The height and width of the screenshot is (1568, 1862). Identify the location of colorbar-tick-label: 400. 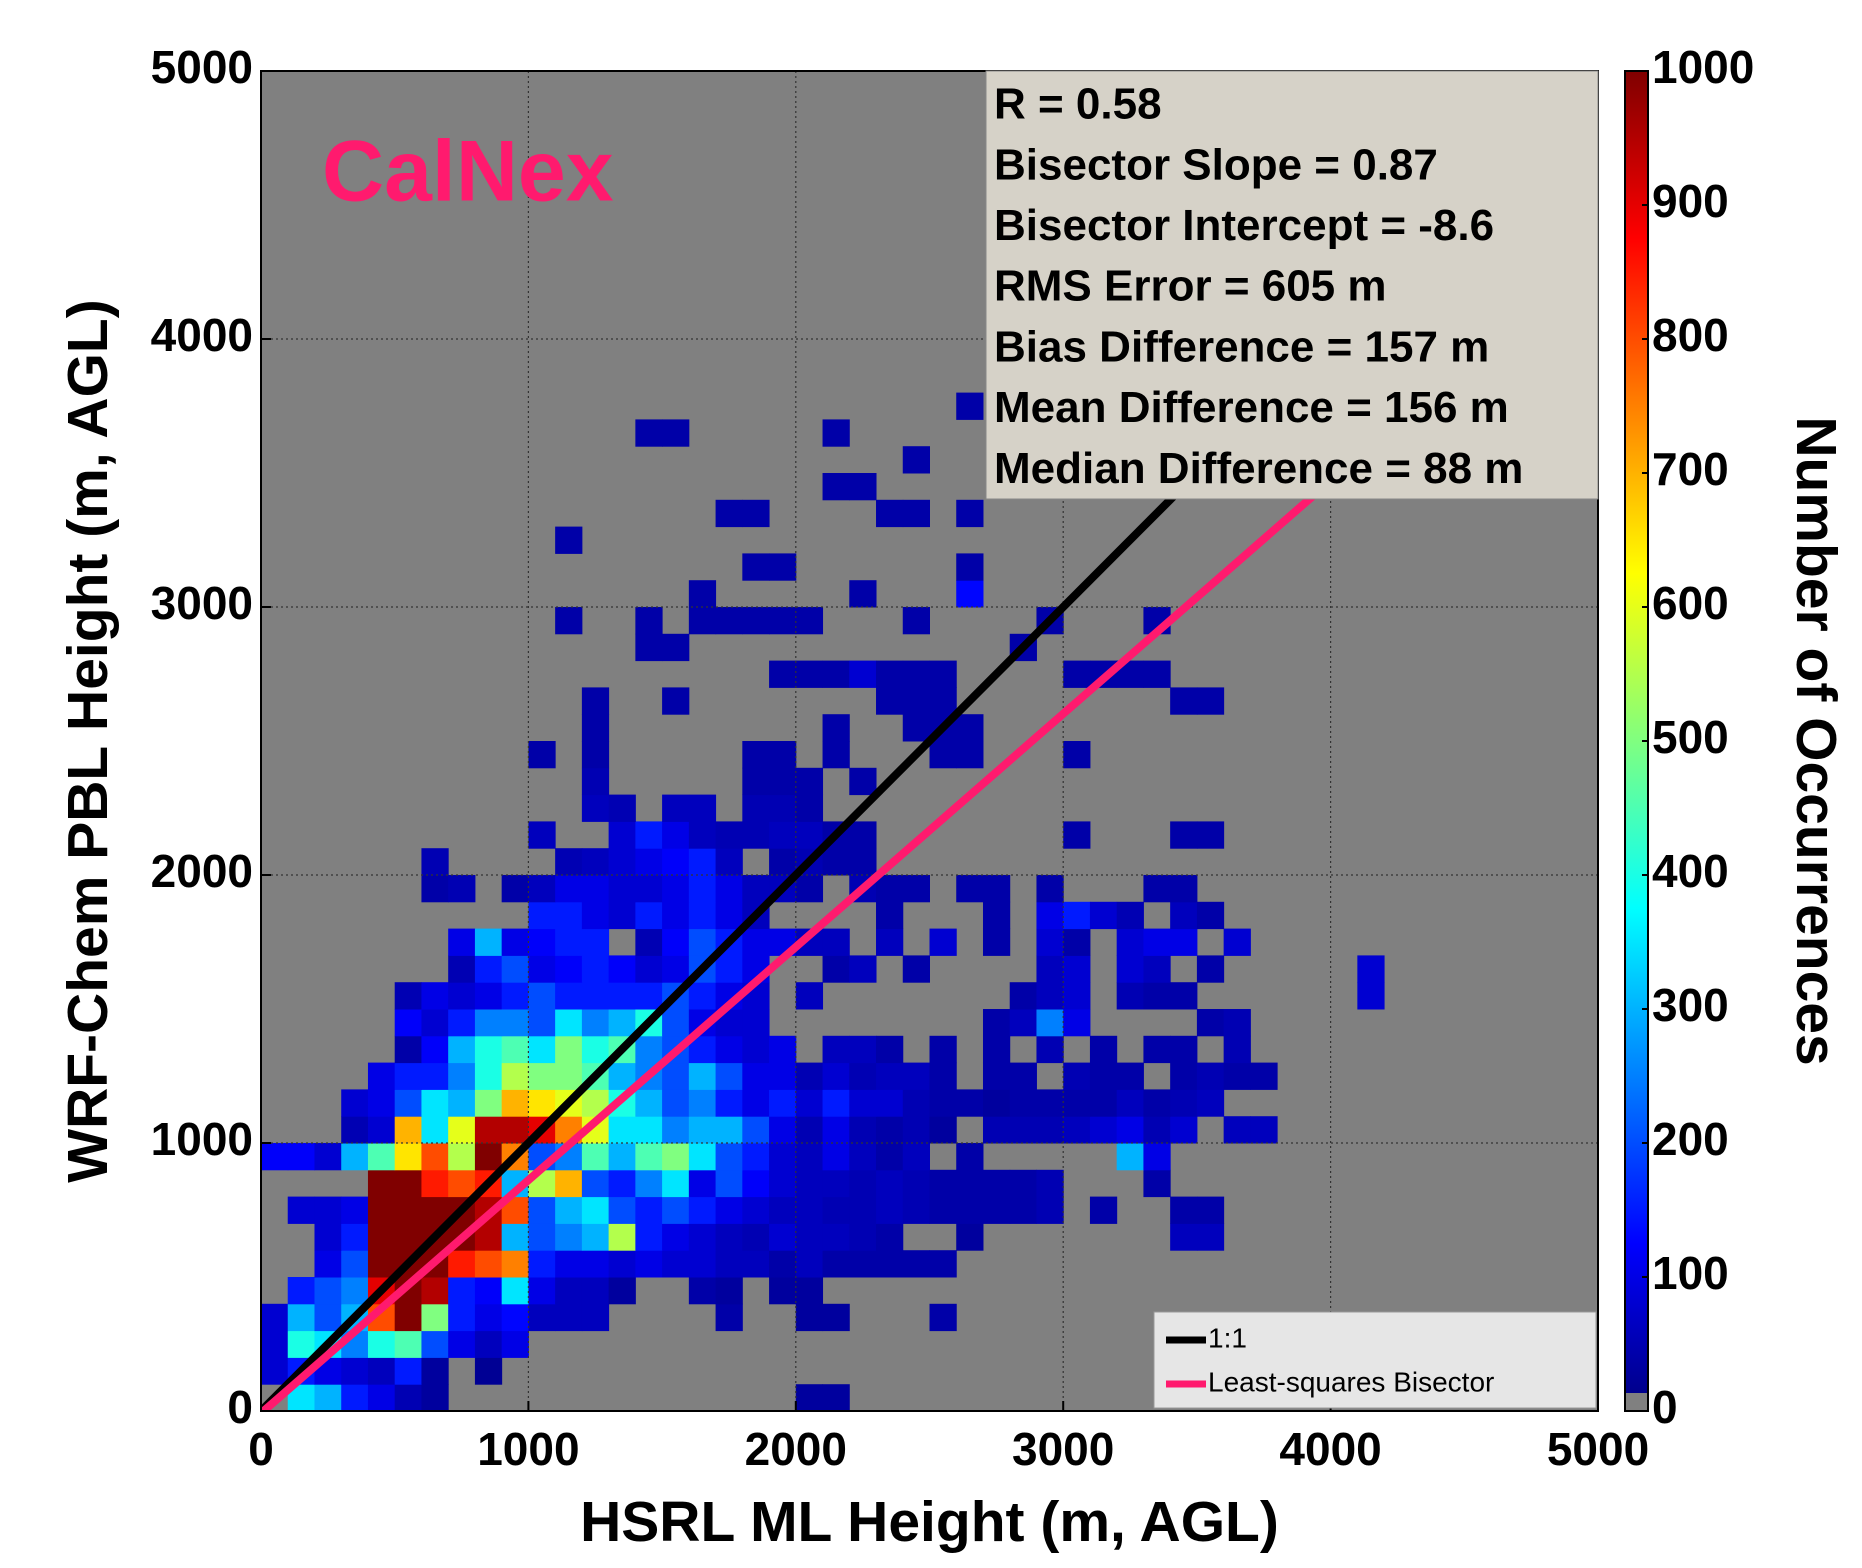
(1690, 871).